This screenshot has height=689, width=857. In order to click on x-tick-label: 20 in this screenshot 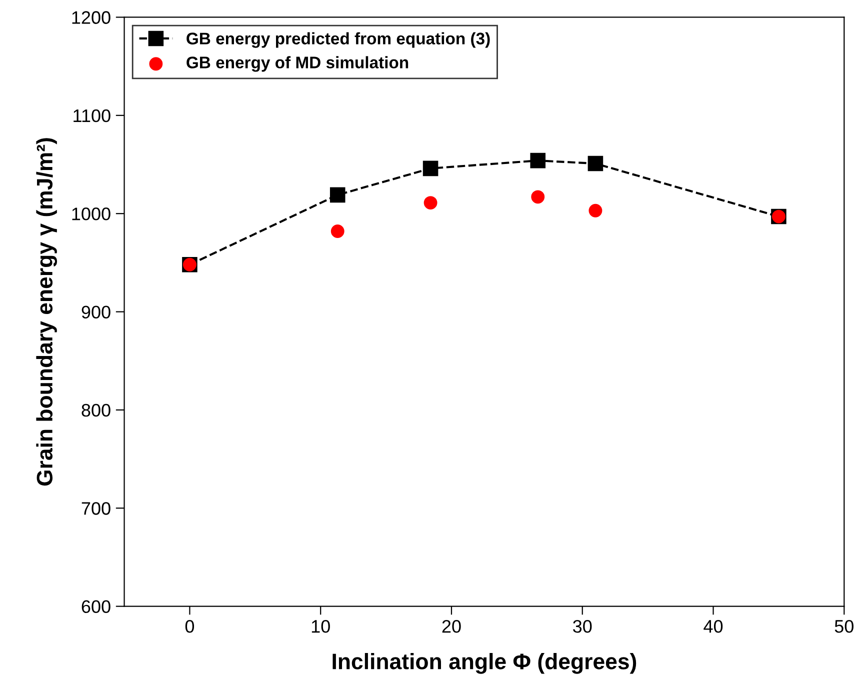, I will do `click(451, 626)`.